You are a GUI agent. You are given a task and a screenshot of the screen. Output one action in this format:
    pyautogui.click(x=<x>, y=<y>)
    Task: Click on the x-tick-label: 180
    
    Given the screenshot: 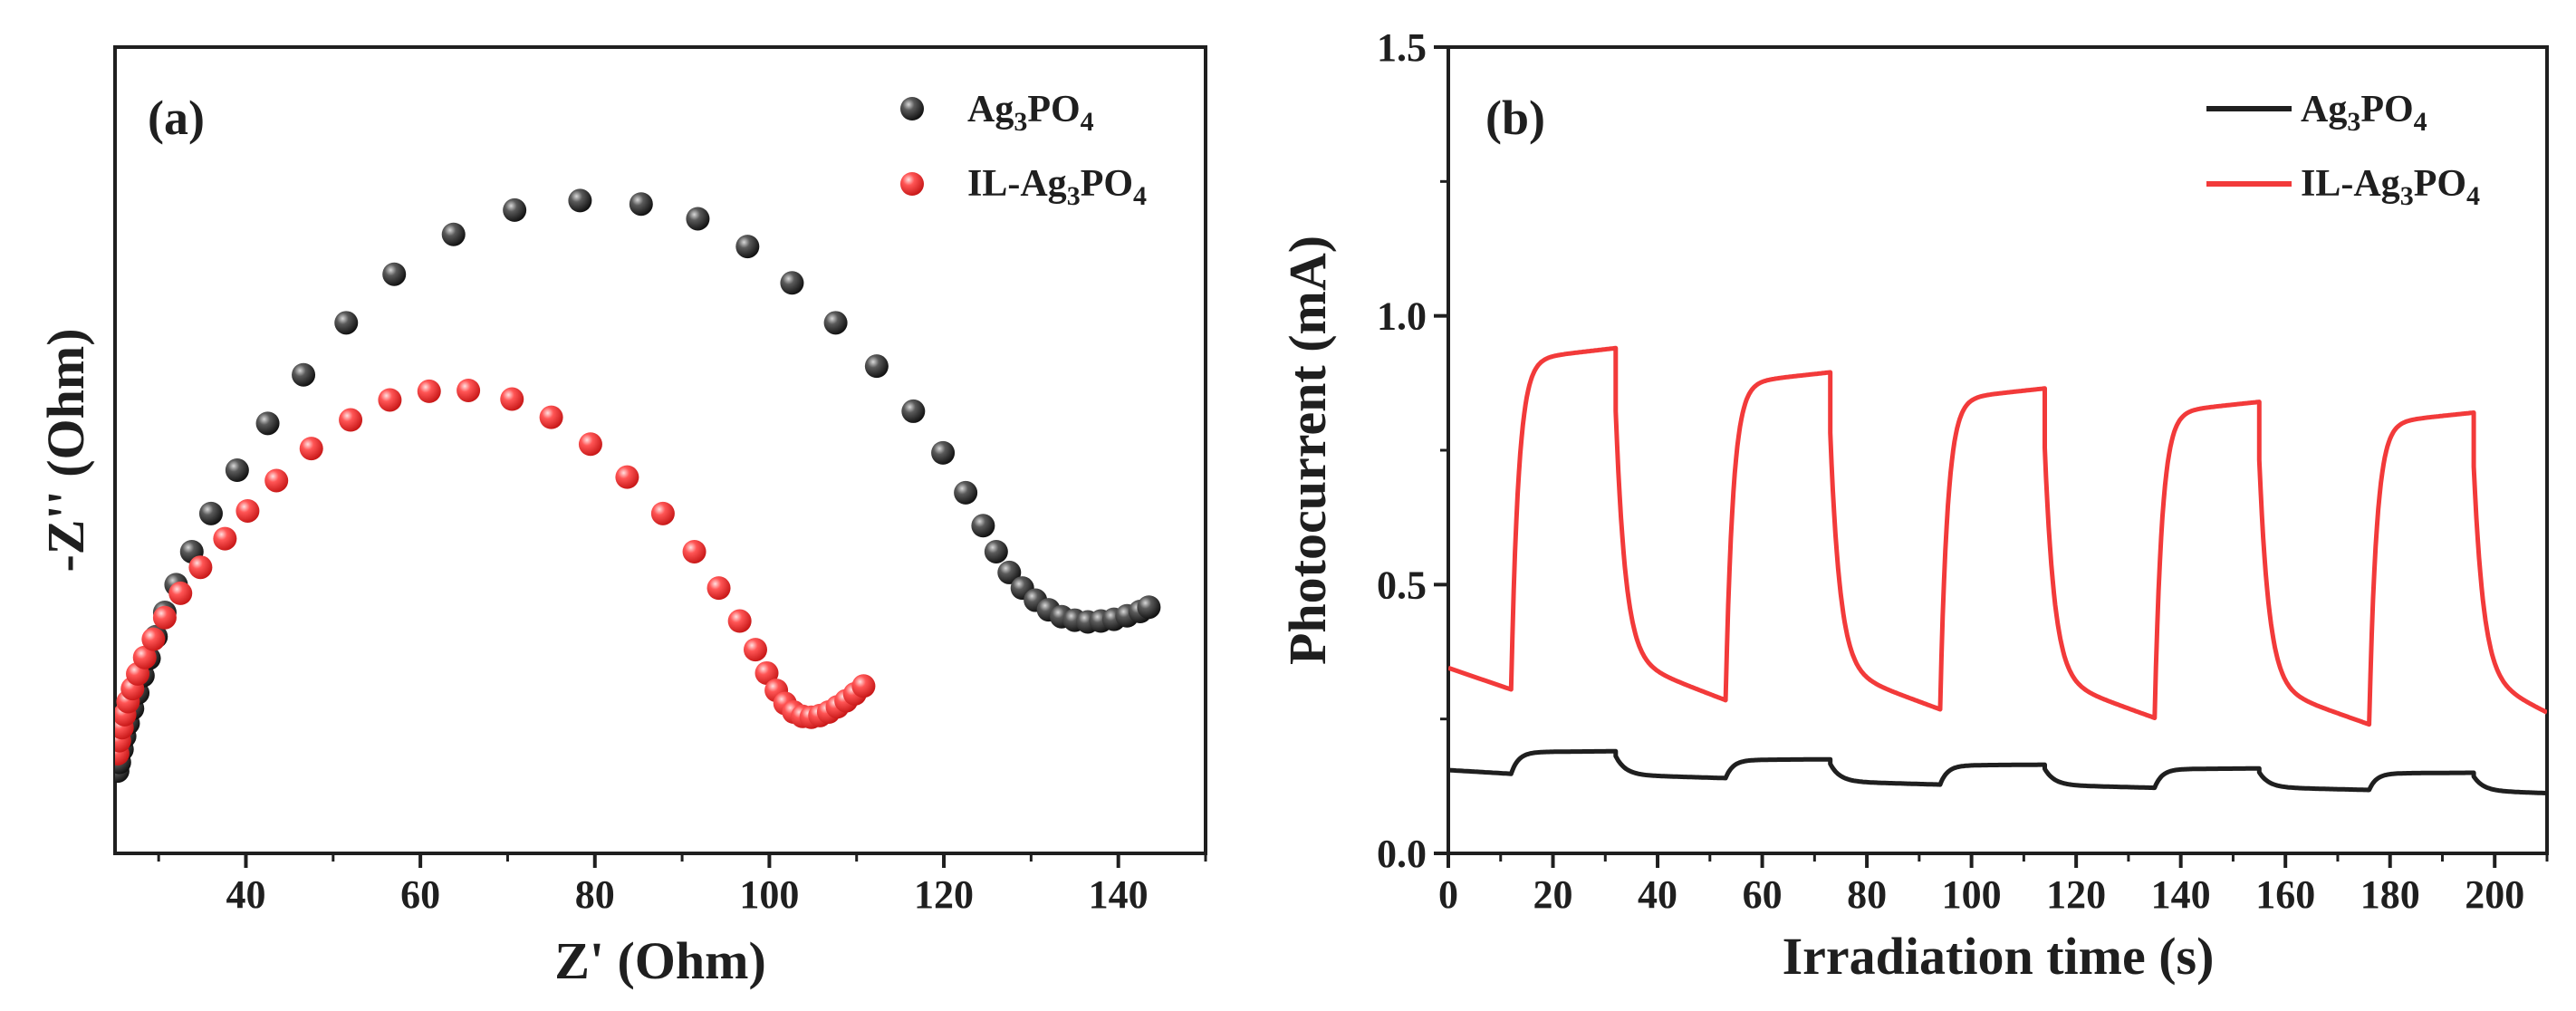 What is the action you would take?
    pyautogui.click(x=2390, y=894)
    